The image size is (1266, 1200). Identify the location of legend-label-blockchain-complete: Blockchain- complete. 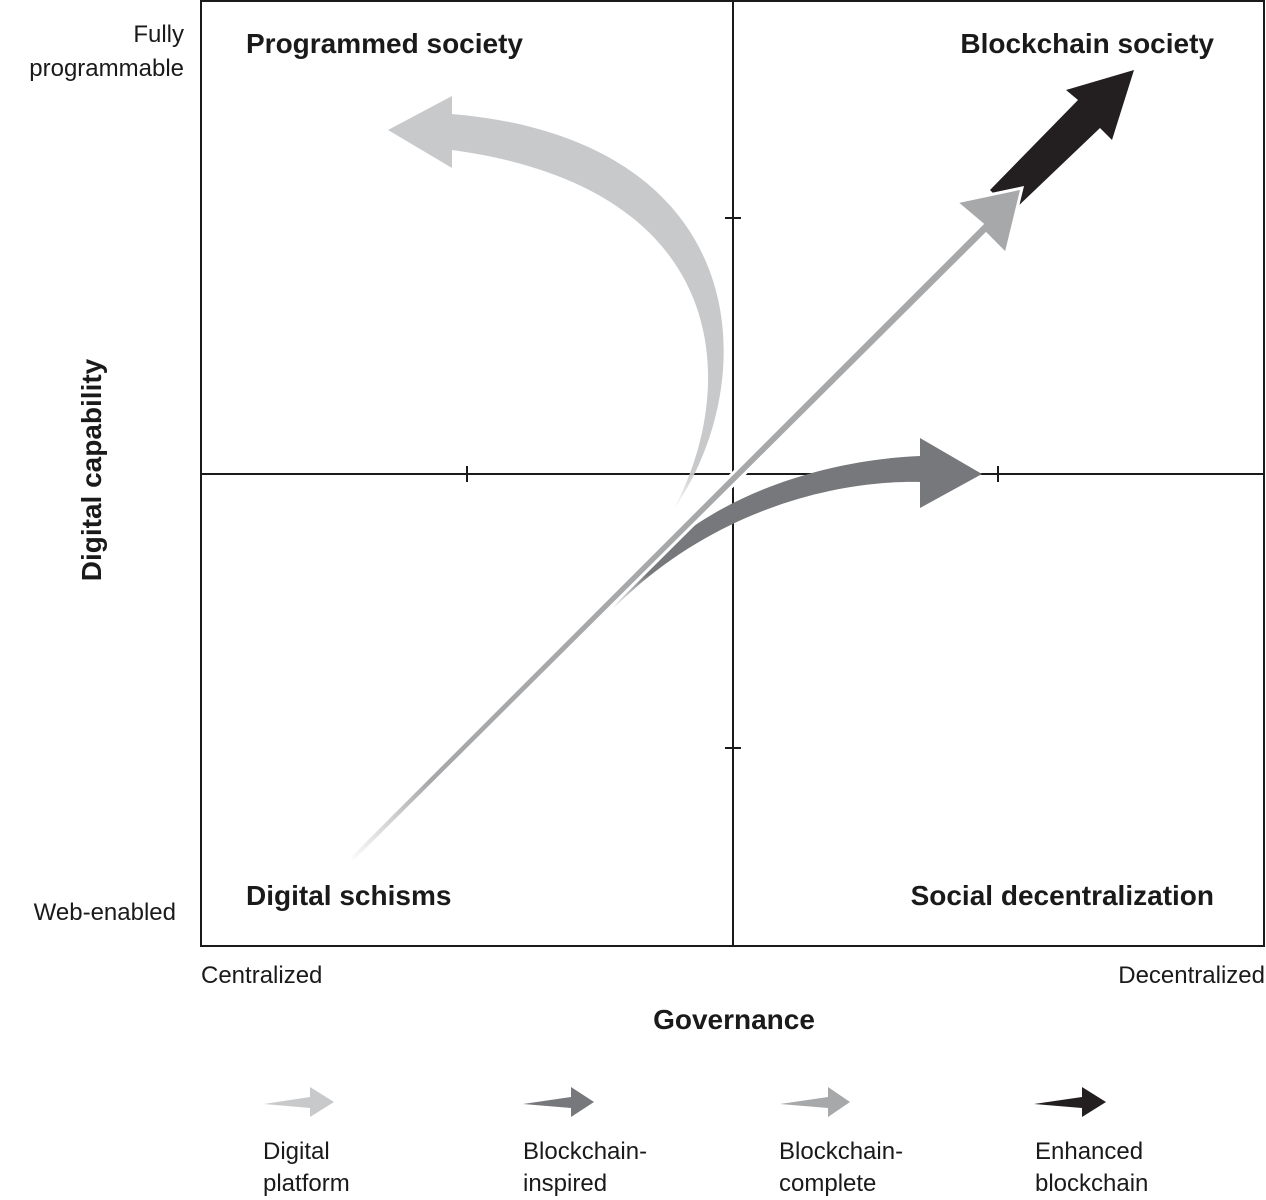
(841, 1168).